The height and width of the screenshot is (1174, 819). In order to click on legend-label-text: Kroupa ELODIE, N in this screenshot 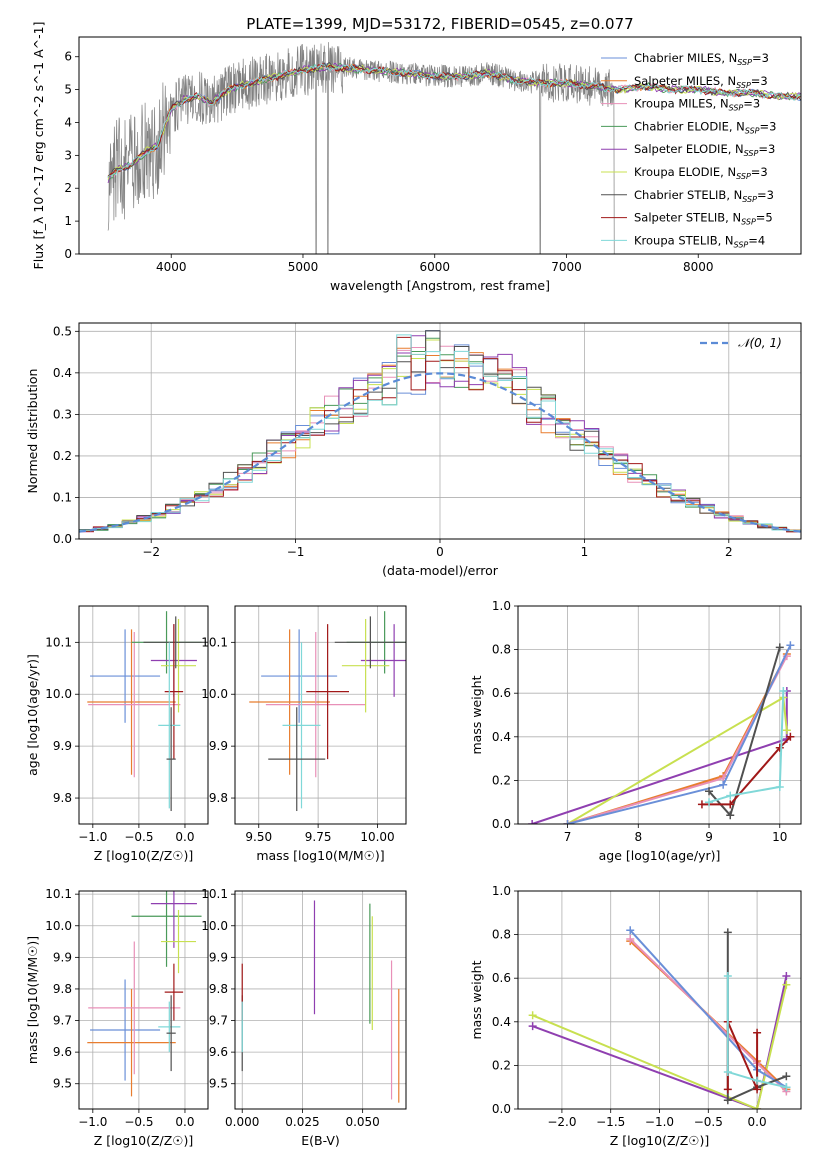, I will do `click(685, 172)`.